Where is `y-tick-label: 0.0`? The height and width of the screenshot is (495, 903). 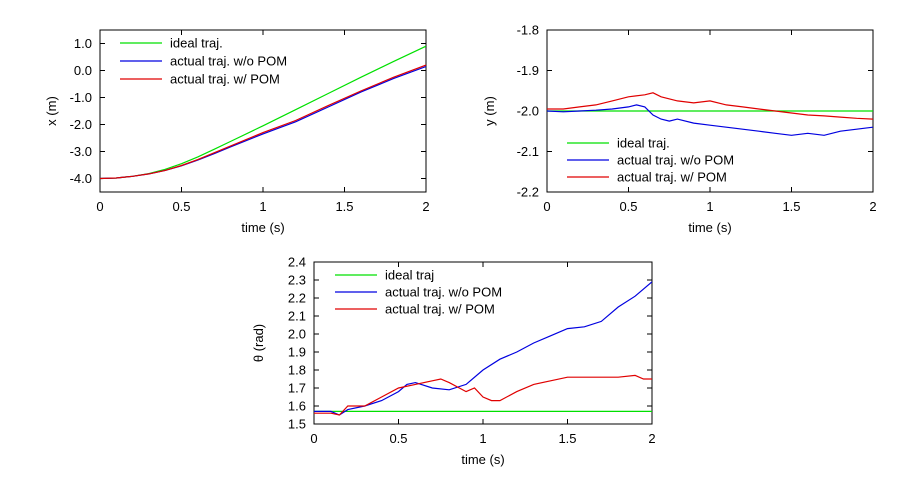
y-tick-label: 0.0 is located at coordinates (83, 70).